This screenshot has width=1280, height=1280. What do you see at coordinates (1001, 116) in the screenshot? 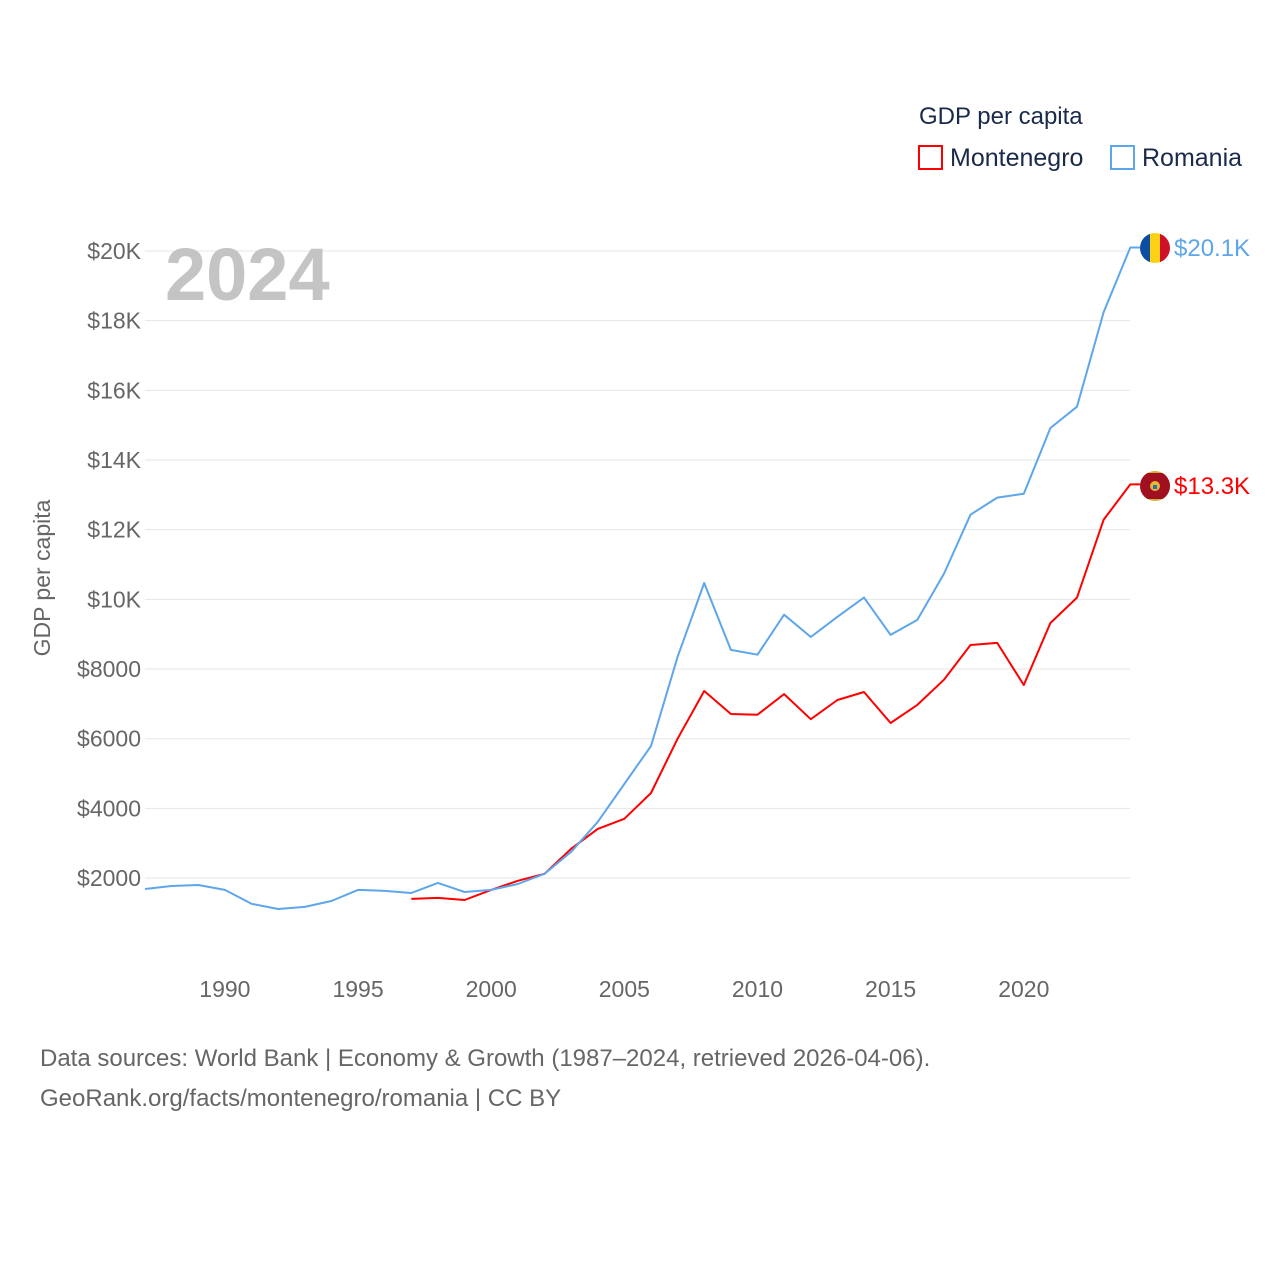
I see `legend-title: GDP per capita` at bounding box center [1001, 116].